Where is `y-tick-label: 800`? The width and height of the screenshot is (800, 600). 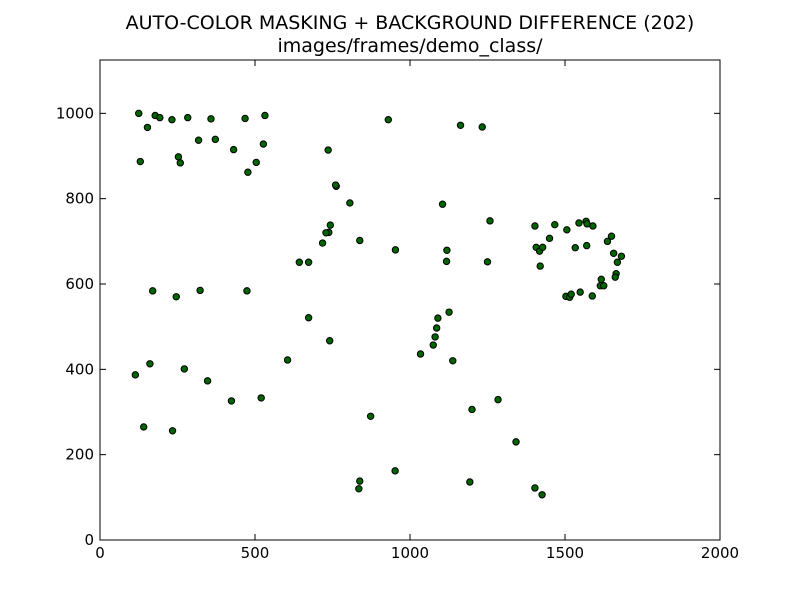
y-tick-label: 800 is located at coordinates (79, 199).